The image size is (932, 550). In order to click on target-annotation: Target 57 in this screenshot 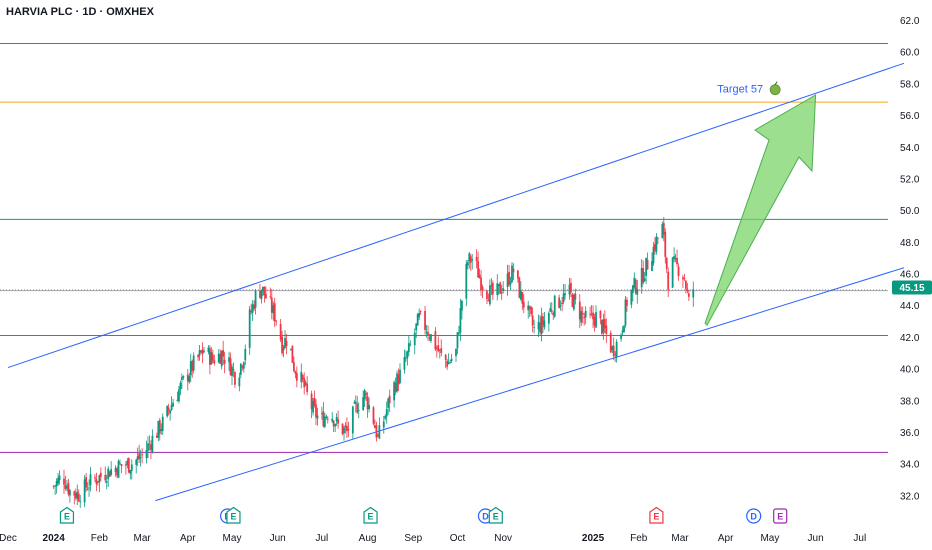, I will do `click(749, 88)`.